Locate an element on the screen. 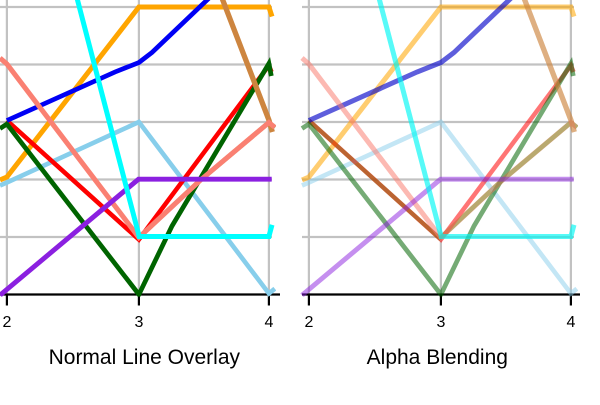 The image size is (600, 405). svg-text: Normal Line Overlay is located at coordinates (145, 357).